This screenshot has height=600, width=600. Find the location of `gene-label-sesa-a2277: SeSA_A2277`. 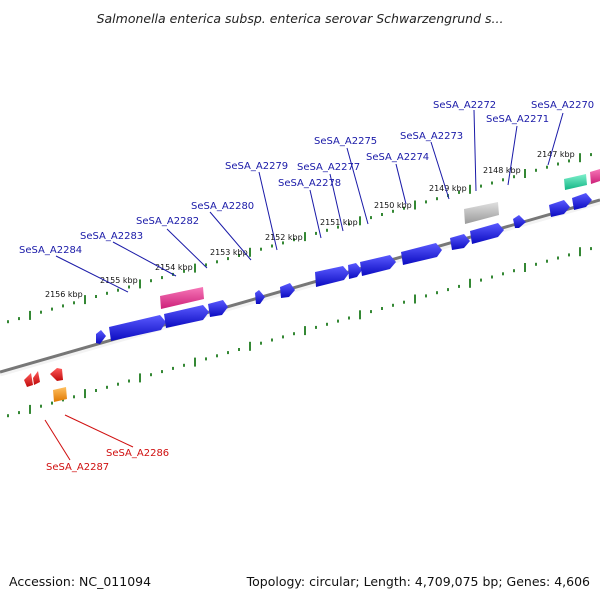

gene-label-sesa-a2277: SeSA_A2277 is located at coordinates (328, 167).